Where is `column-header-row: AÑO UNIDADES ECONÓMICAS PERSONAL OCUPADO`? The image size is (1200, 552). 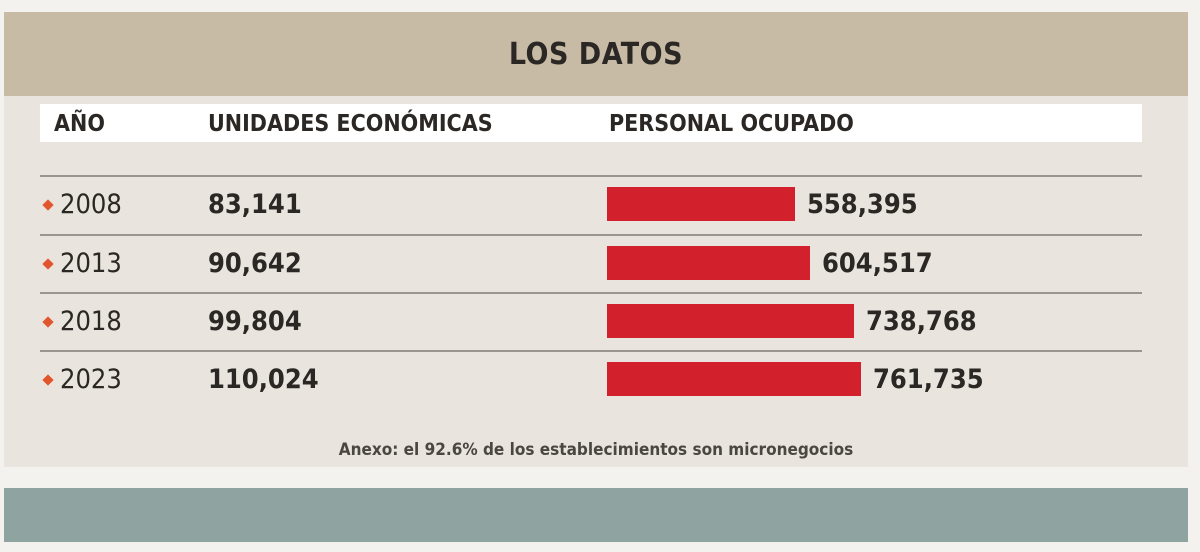 column-header-row: AÑO UNIDADES ECONÓMICAS PERSONAL OCUPADO is located at coordinates (591, 123).